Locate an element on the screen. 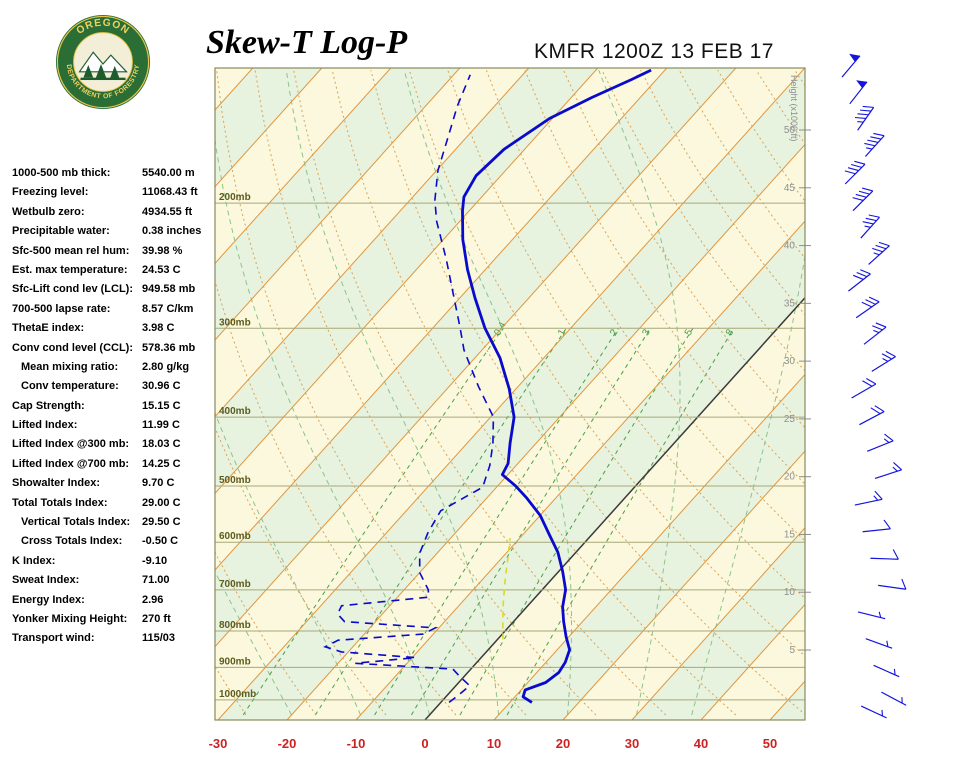 This screenshot has height=768, width=960. index-value: 11068.43 ft is located at coordinates (170, 192).